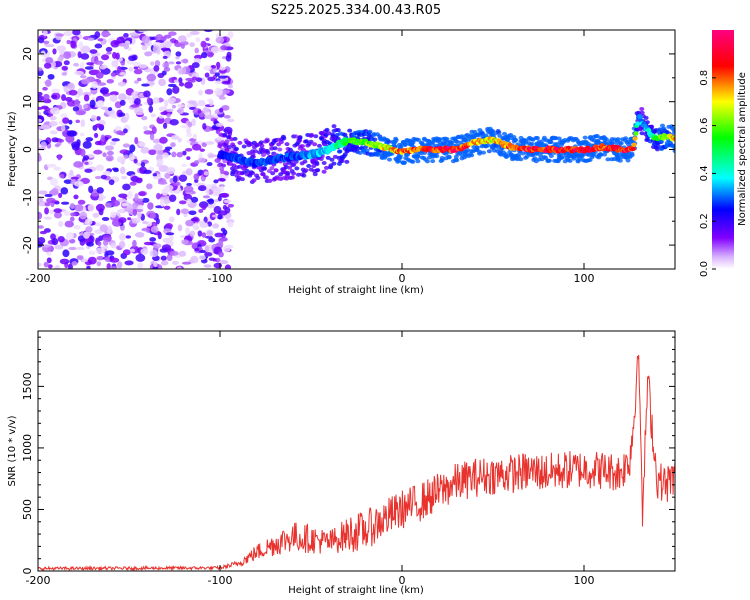 This screenshot has width=750, height=600. I want to click on colorbar-tick-label: 0.6, so click(704, 126).